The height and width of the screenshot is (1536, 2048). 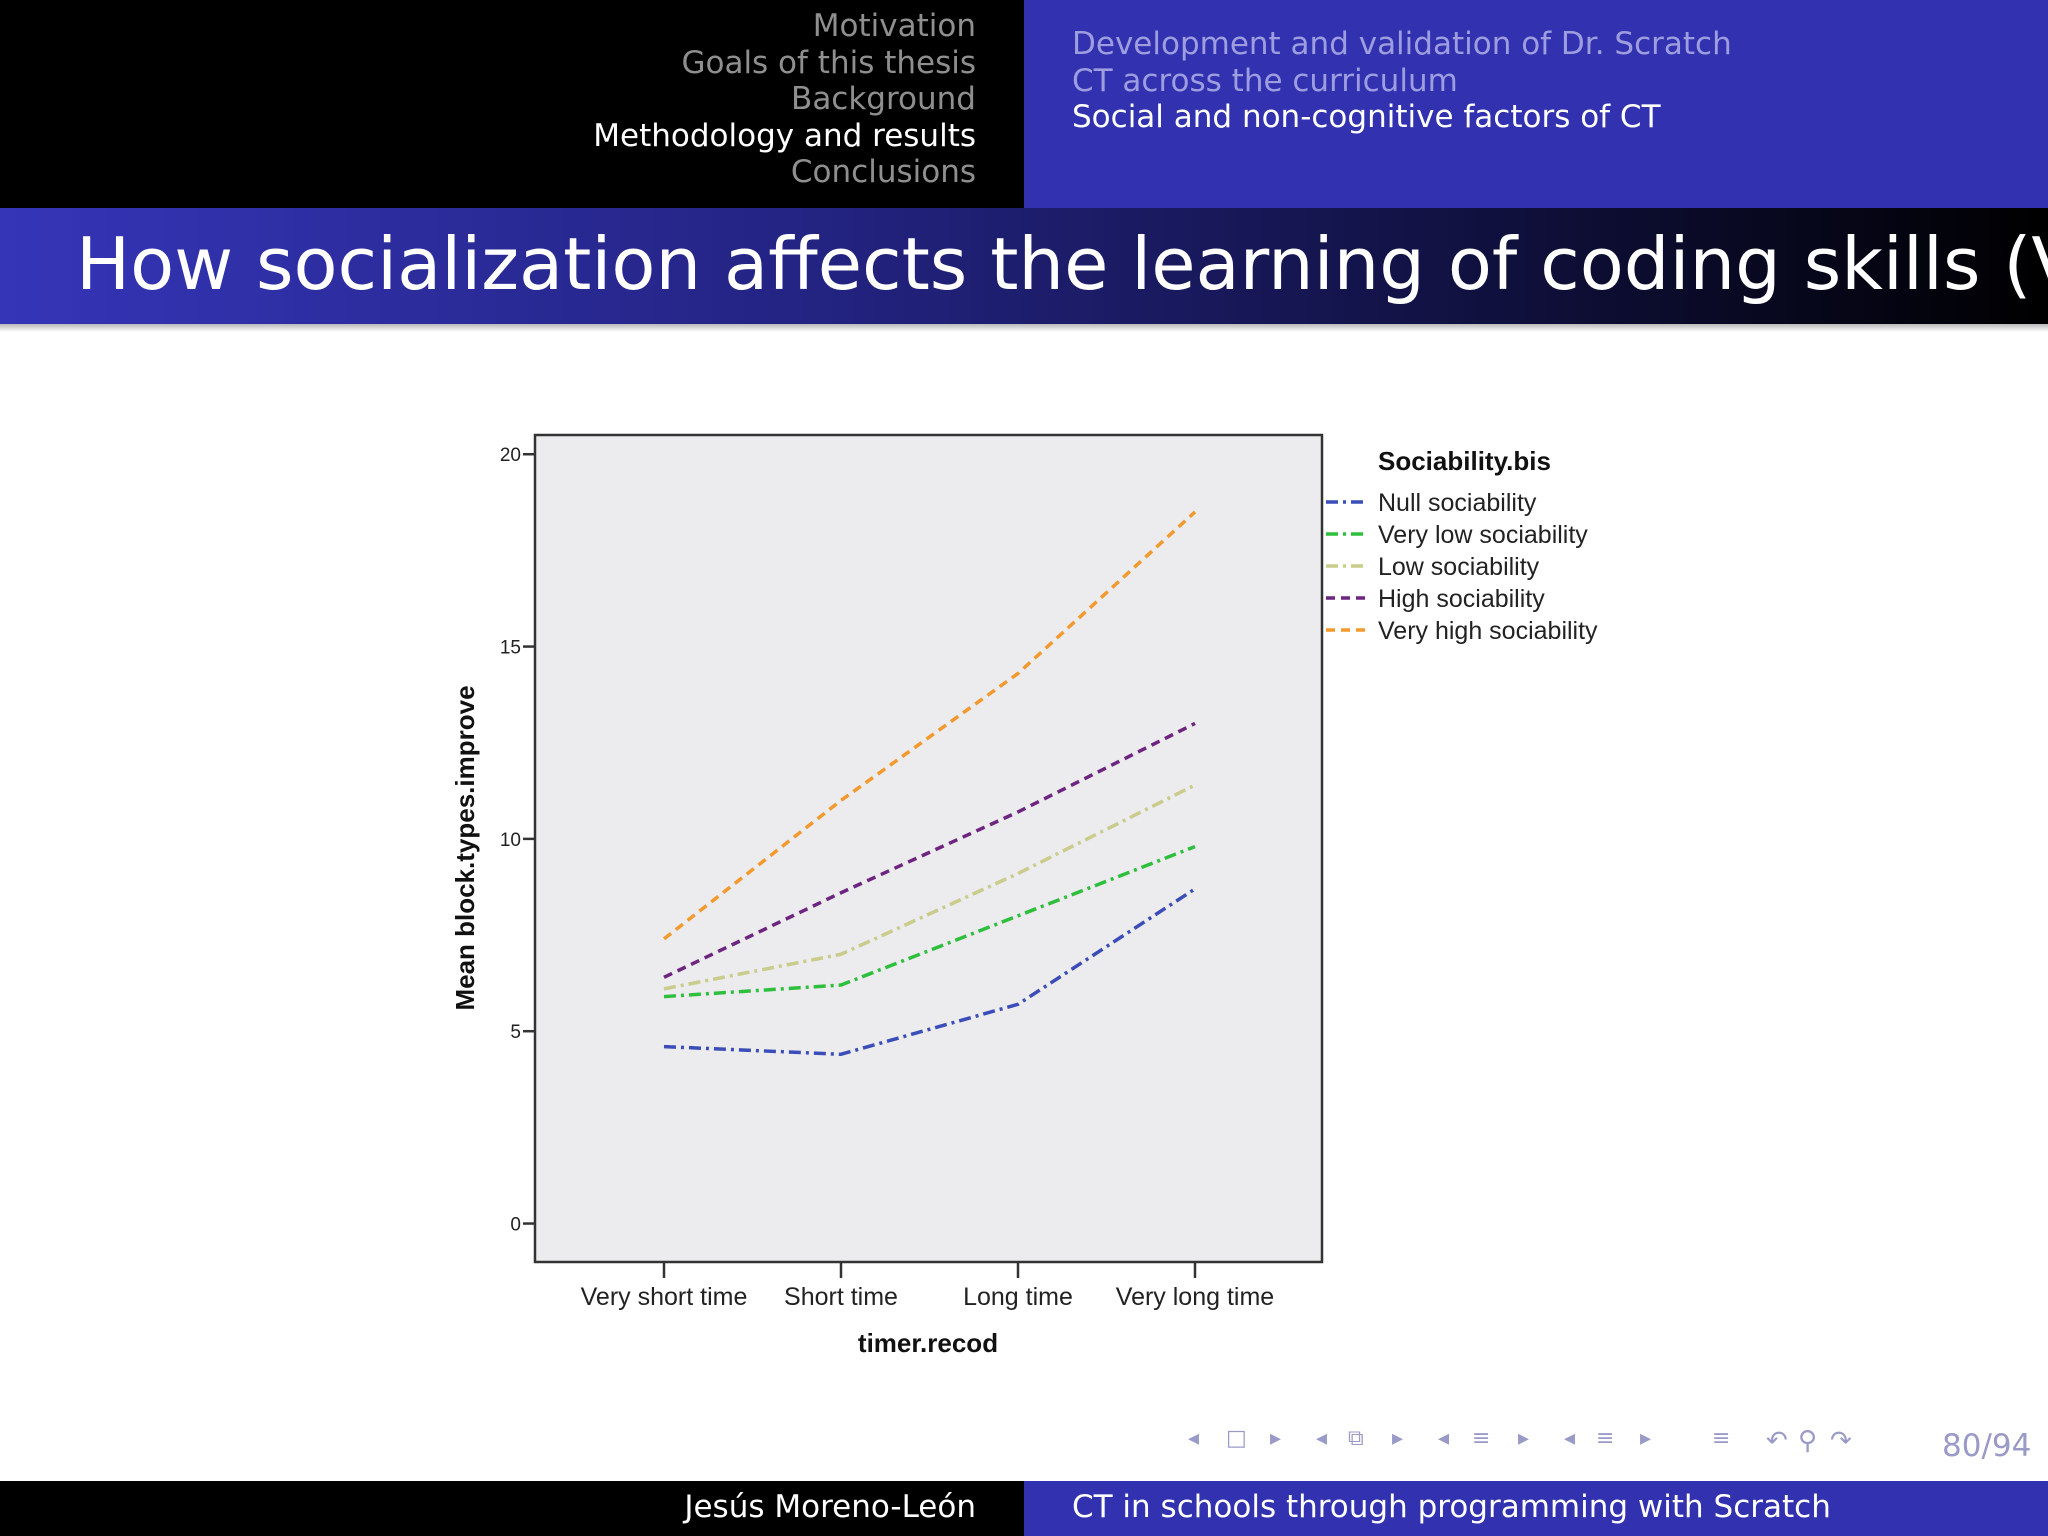 I want to click on nav-frame-icon: □, so click(x=1236, y=1438).